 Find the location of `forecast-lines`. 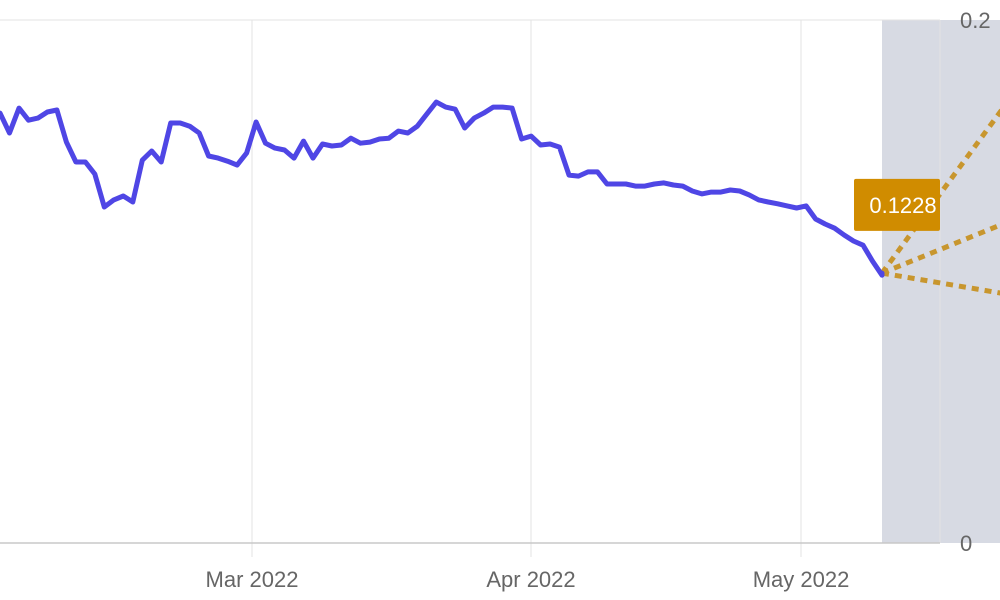

forecast-lines is located at coordinates (939, 202).